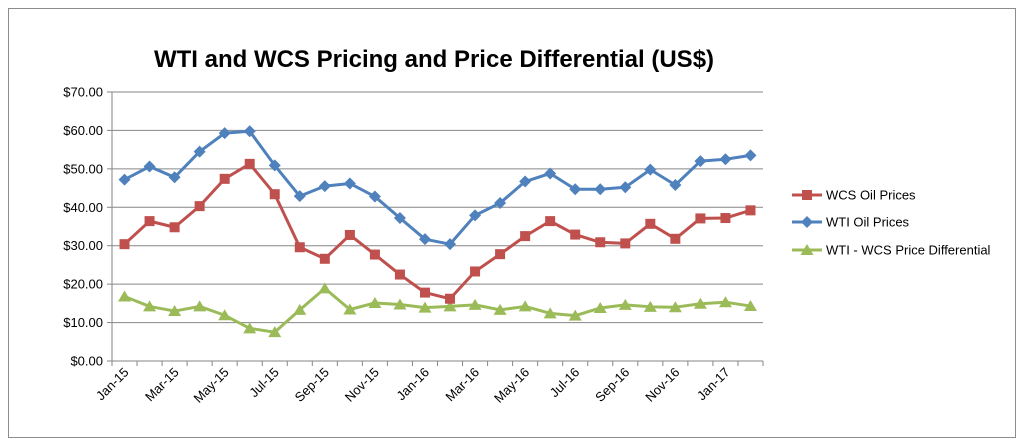 The height and width of the screenshot is (447, 1024). Describe the element at coordinates (112, 384) in the screenshot. I see `x-tick-label: Jan-15` at that location.